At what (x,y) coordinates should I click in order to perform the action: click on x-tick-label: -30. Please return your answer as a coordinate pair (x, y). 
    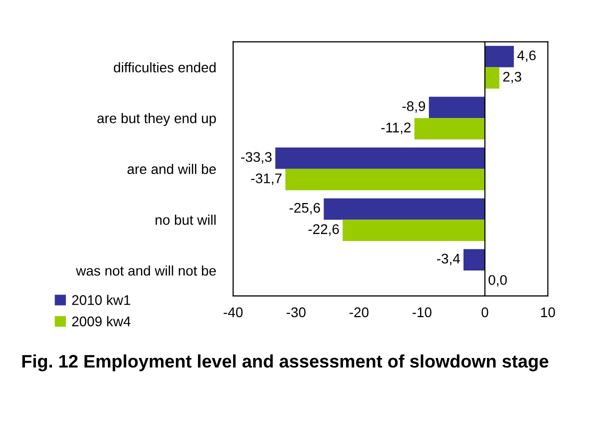
    Looking at the image, I should click on (296, 312).